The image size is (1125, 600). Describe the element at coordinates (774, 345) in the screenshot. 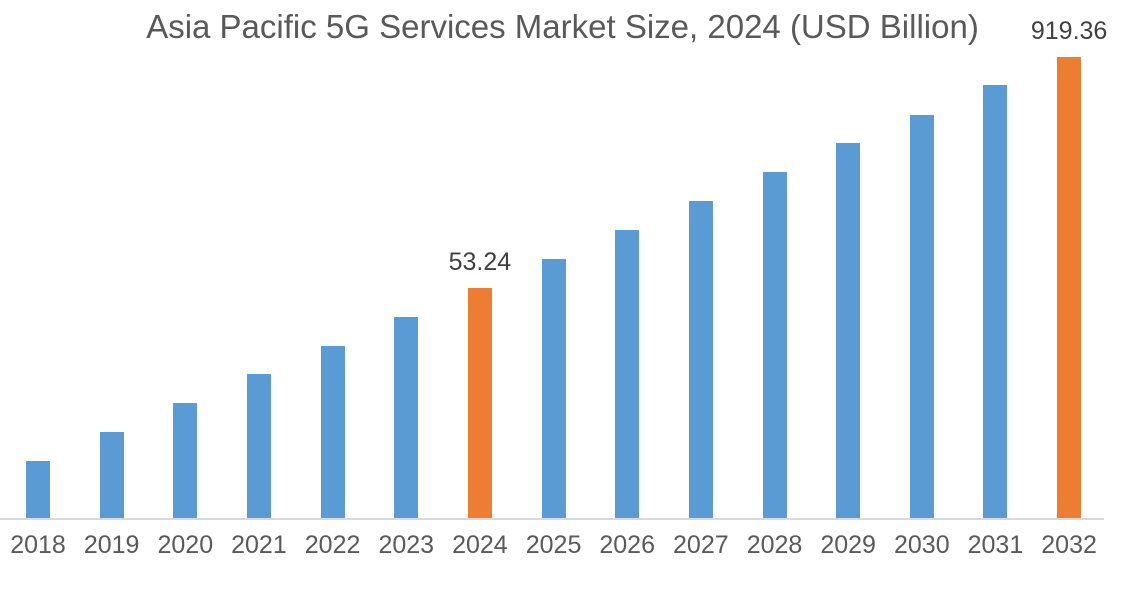

I see `bar-2028` at that location.